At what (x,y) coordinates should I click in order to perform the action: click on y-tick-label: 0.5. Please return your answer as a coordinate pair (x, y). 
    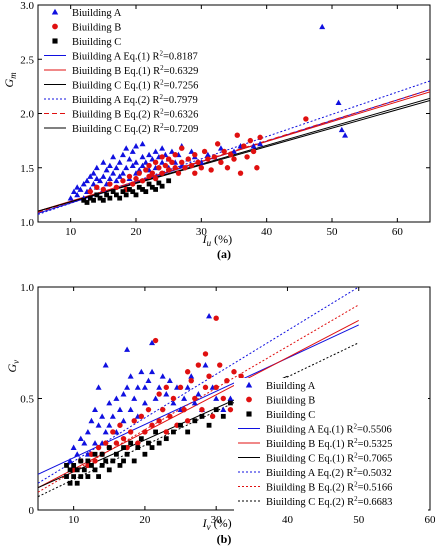
    Looking at the image, I should click on (27, 400).